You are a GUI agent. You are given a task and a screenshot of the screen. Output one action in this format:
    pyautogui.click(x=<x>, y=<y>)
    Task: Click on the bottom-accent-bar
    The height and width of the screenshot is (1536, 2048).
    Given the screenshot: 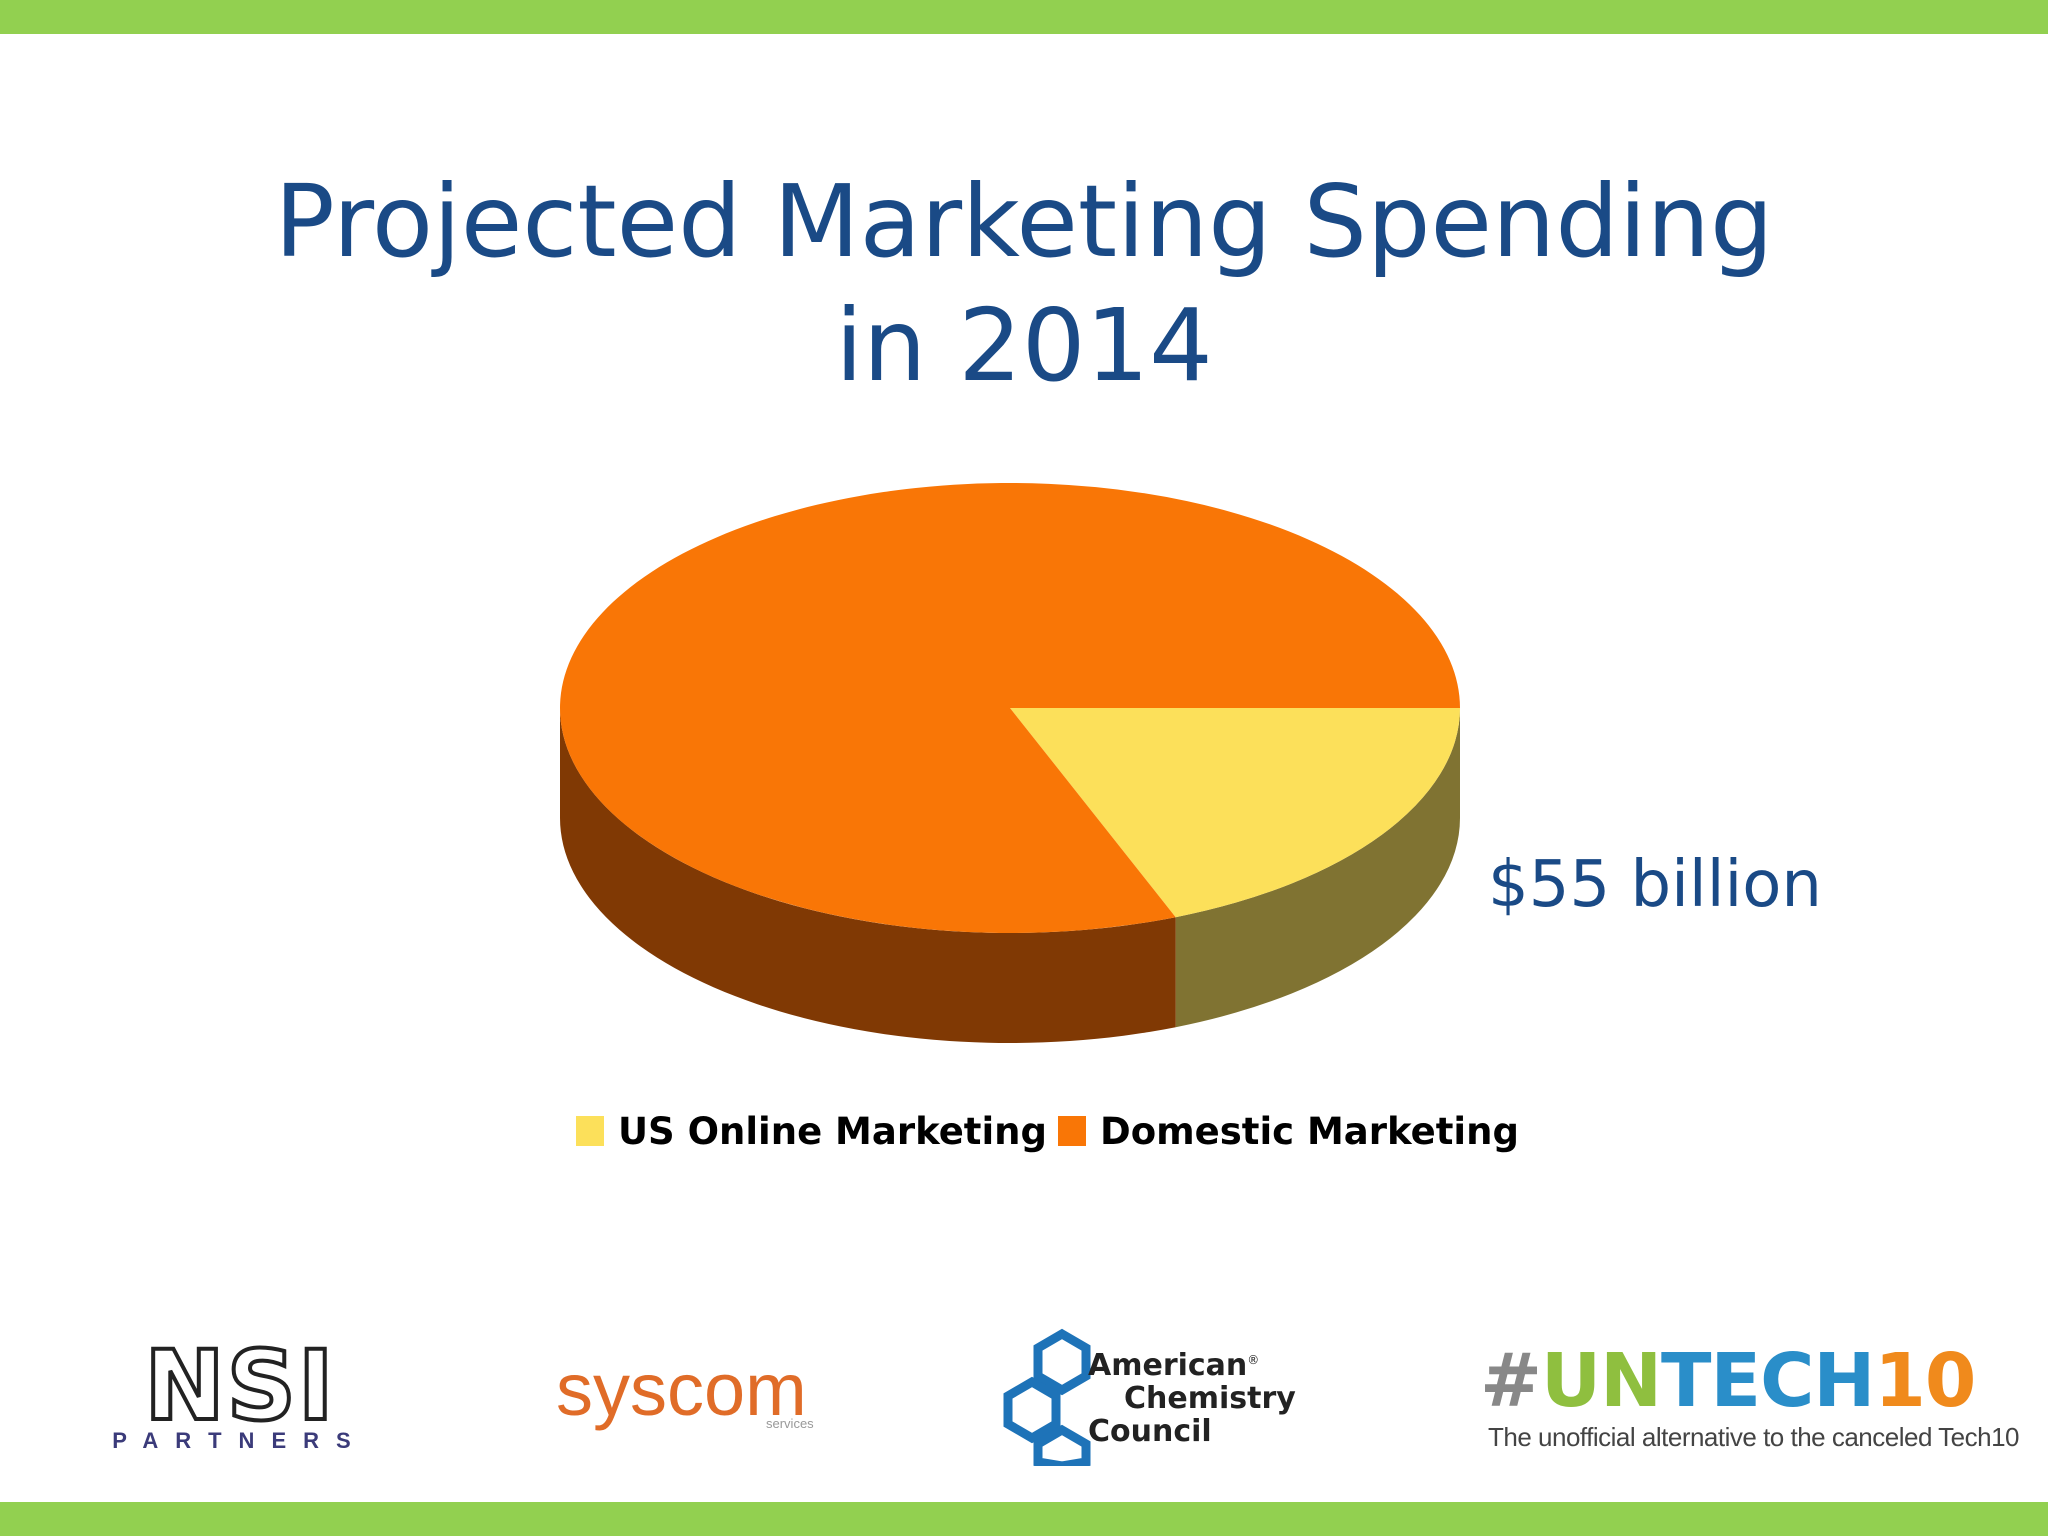 What is the action you would take?
    pyautogui.click(x=1024, y=1519)
    